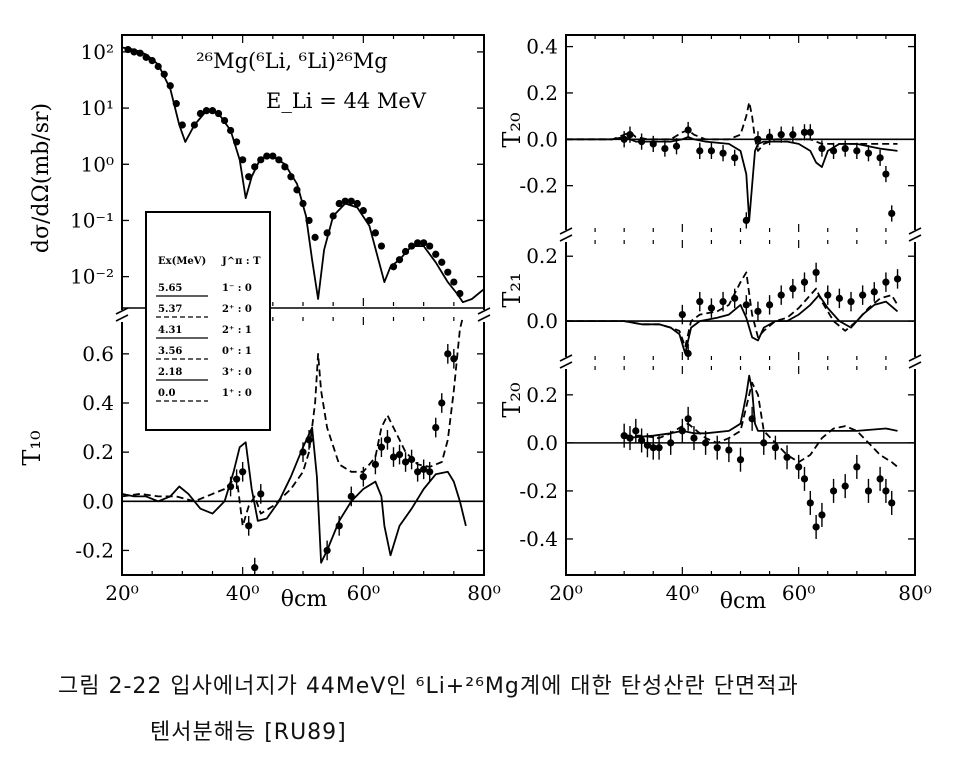 The width and height of the screenshot is (961, 763). What do you see at coordinates (97, 108) in the screenshot?
I see `y-tick-label: 10¹` at bounding box center [97, 108].